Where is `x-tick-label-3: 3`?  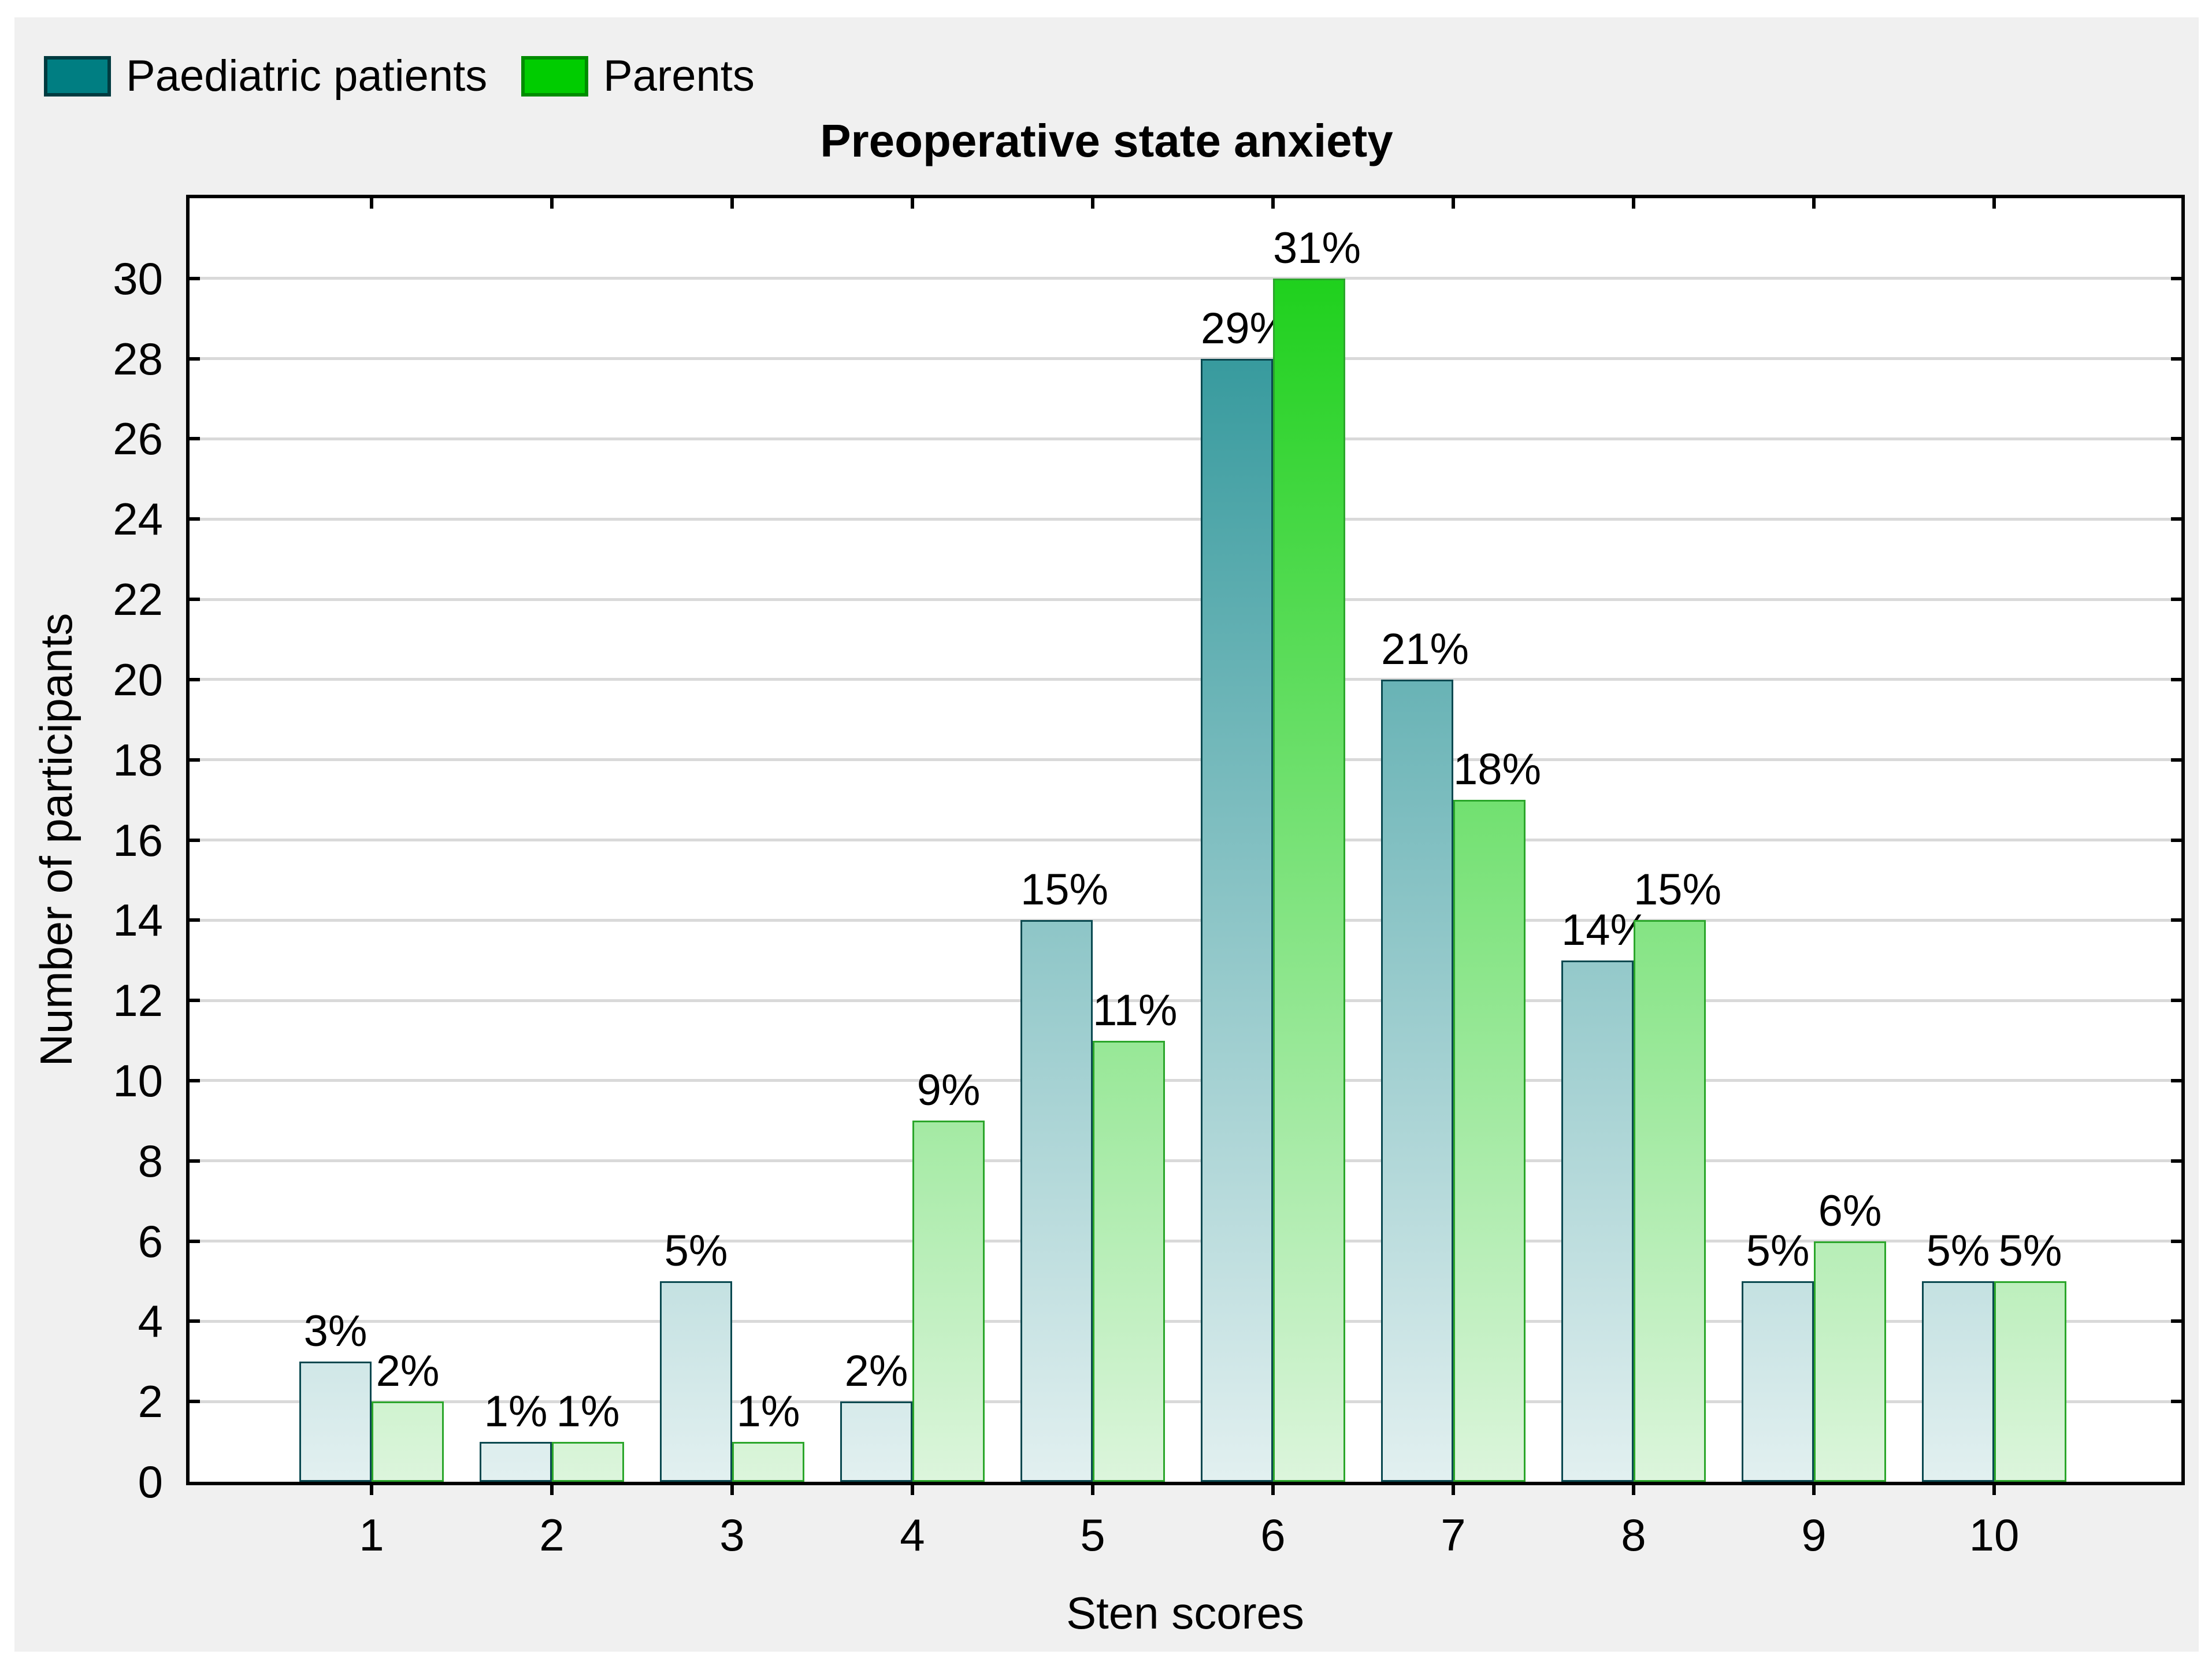 x-tick-label-3: 3 is located at coordinates (732, 1534).